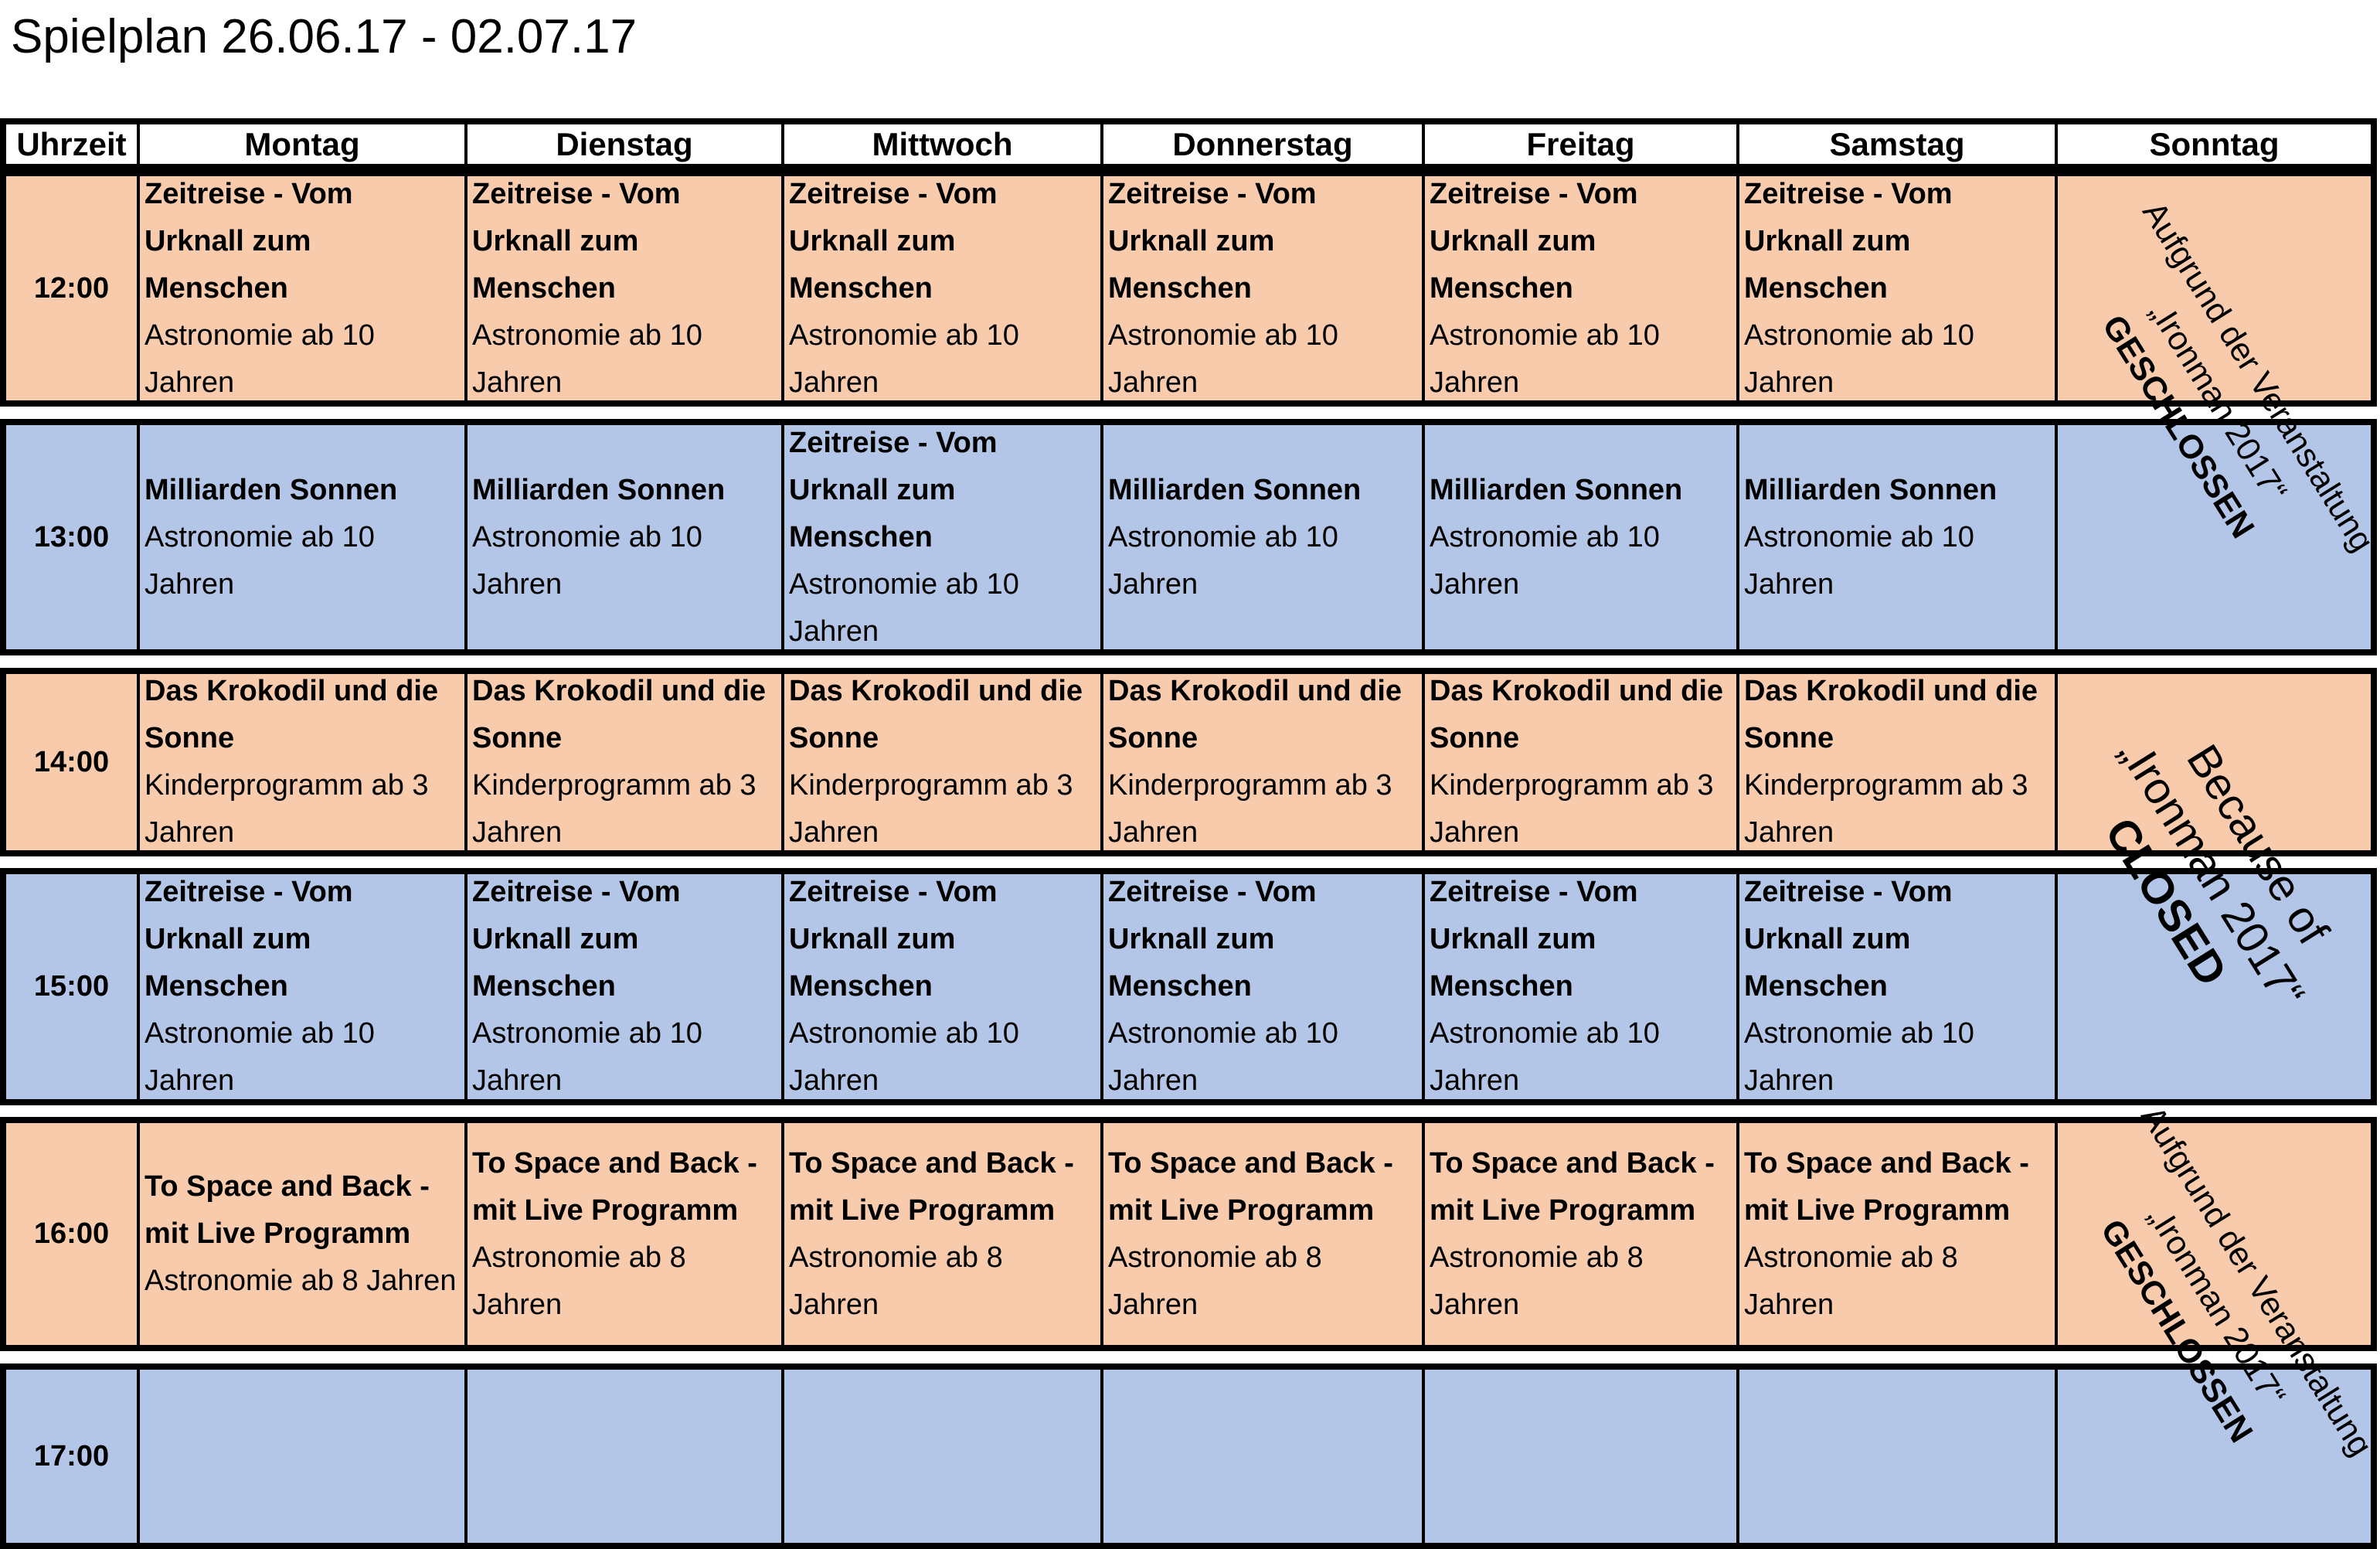 This screenshot has width=2380, height=1549. Describe the element at coordinates (1579, 1456) in the screenshot. I see `event-cell-freitag` at that location.